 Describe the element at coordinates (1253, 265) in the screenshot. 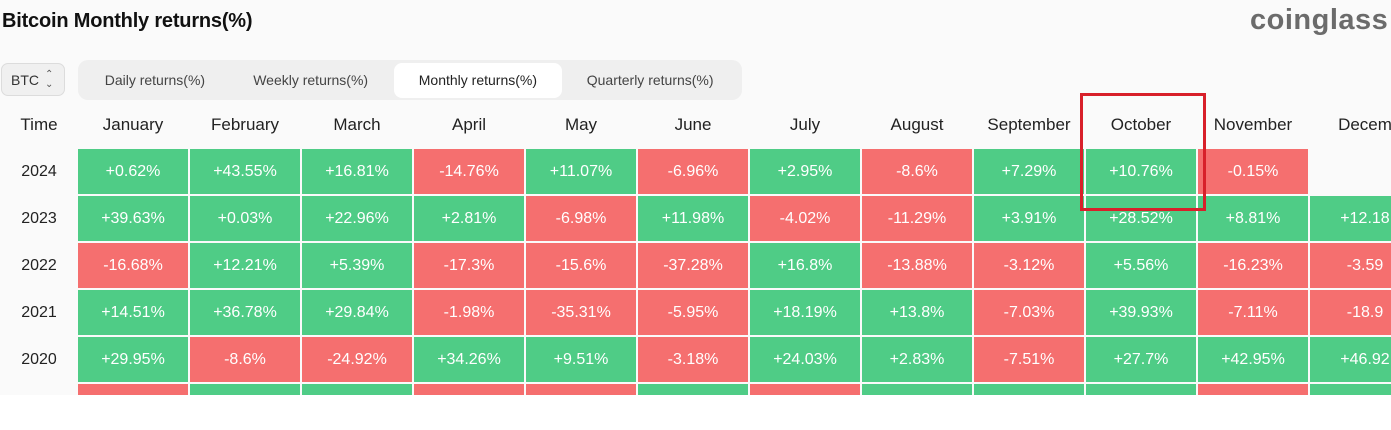

I see `return-cell: -16.23%` at that location.